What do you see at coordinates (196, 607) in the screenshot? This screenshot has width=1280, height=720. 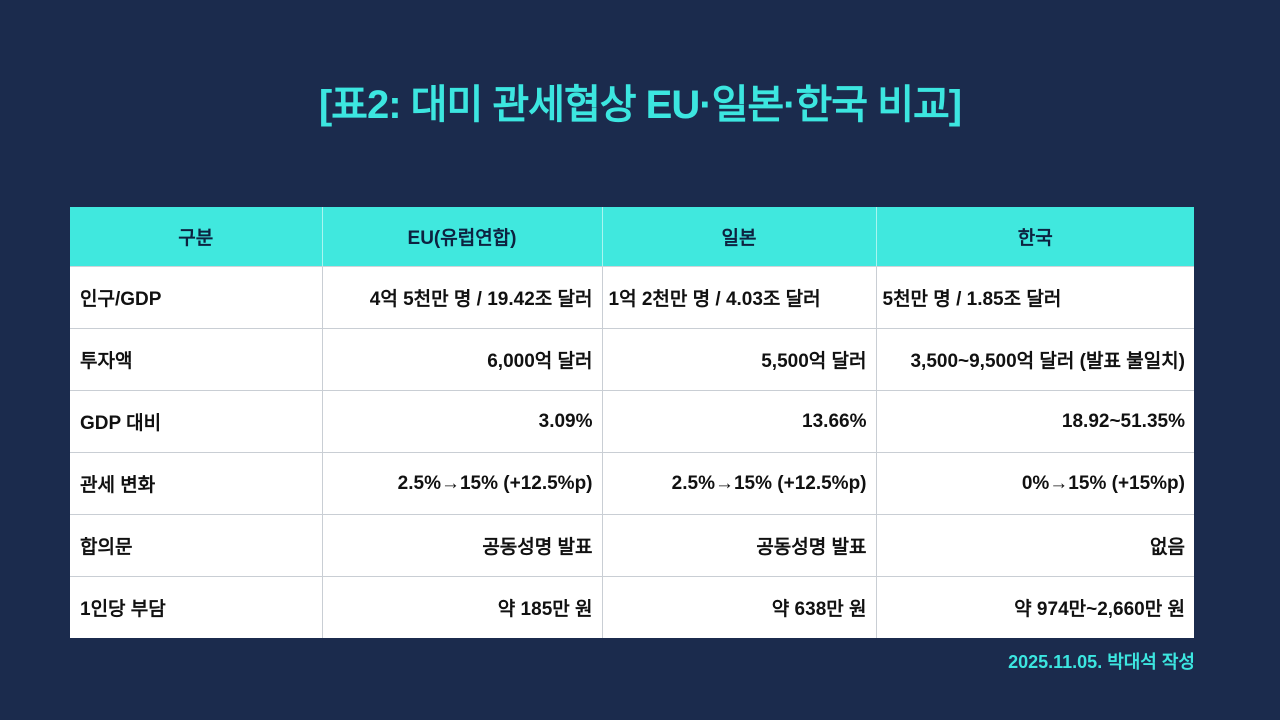 I see `row-label: 1인당 부담` at bounding box center [196, 607].